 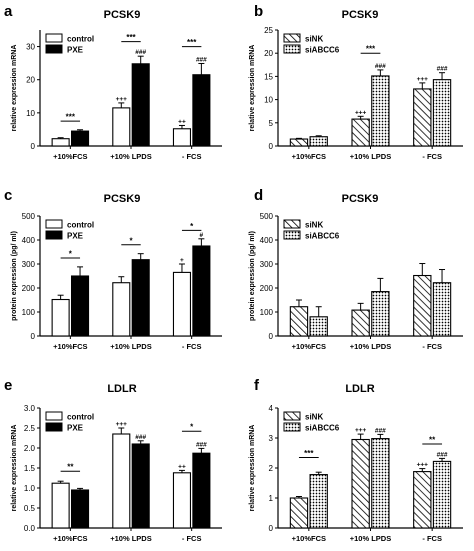 I want to click on y-tick-label: 10, so click(x=268, y=100).